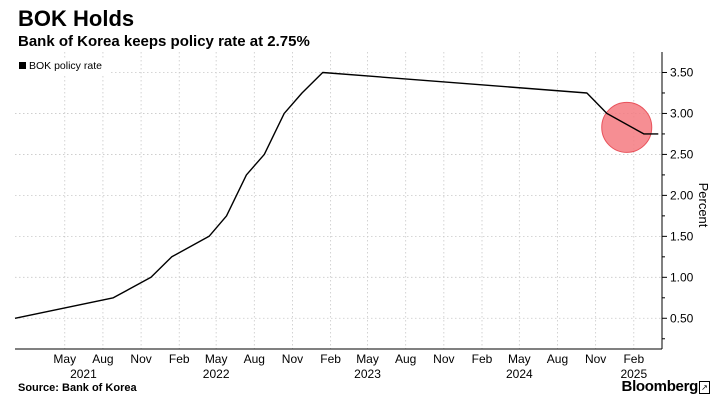  Describe the element at coordinates (682, 72) in the screenshot. I see `y-tick-label: 3.50` at that location.